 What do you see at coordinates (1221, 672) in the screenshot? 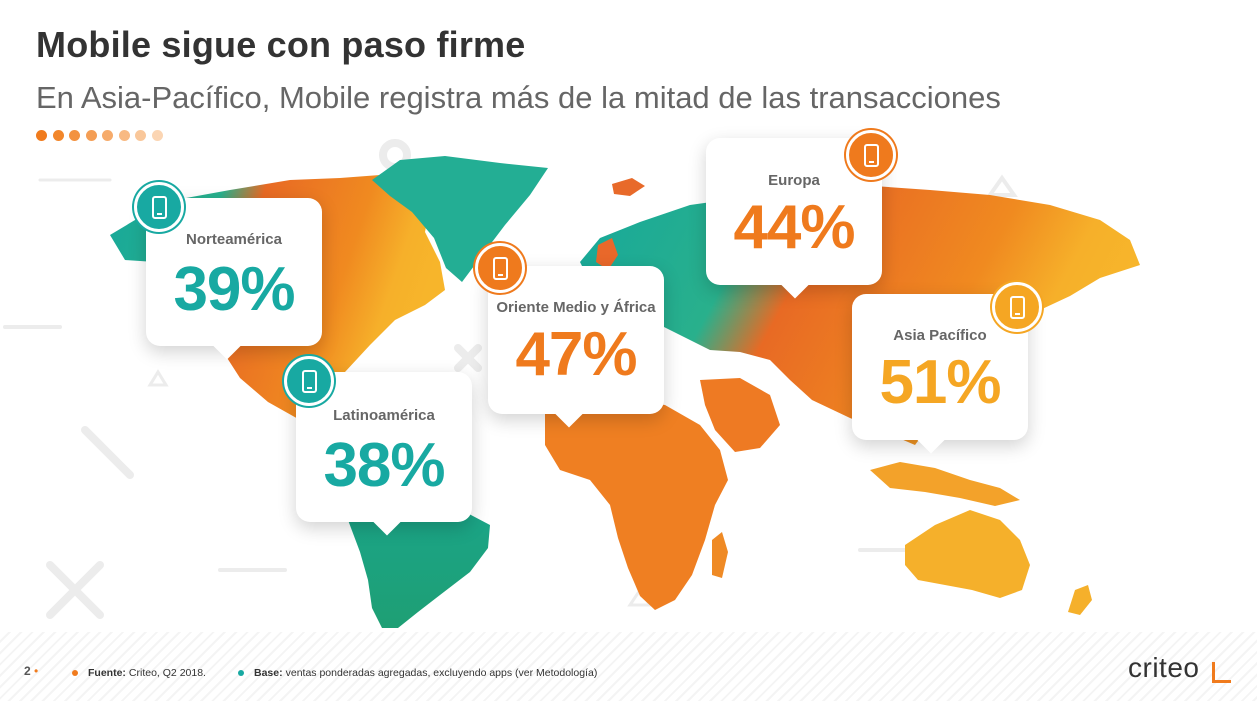
I see `criteo-logo-mark` at bounding box center [1221, 672].